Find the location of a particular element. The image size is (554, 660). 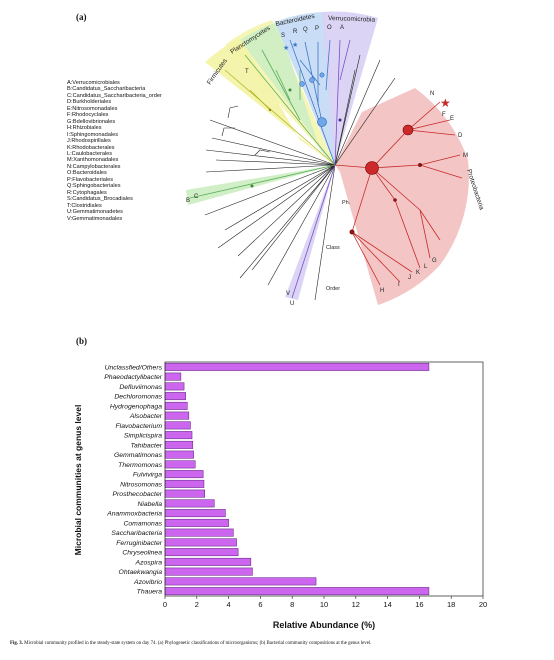

category-label: Gemmatimonas is located at coordinates (138, 455).